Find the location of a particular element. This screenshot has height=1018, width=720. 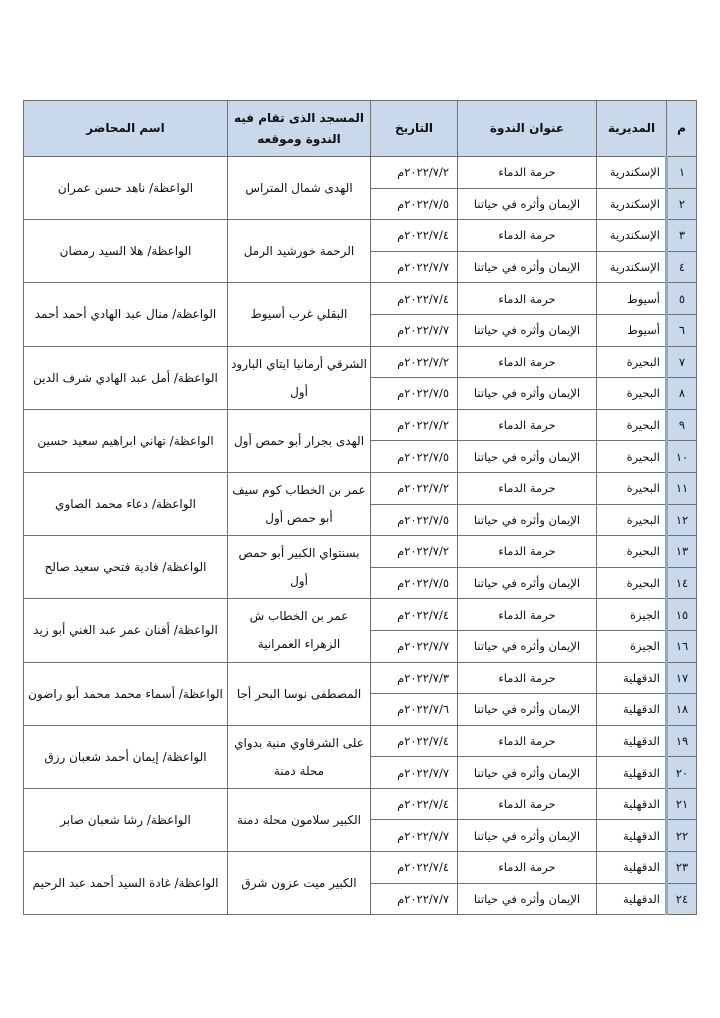

mosque-cell: عمر بن الخطاب ش الزهراء العمرانية is located at coordinates (299, 630).